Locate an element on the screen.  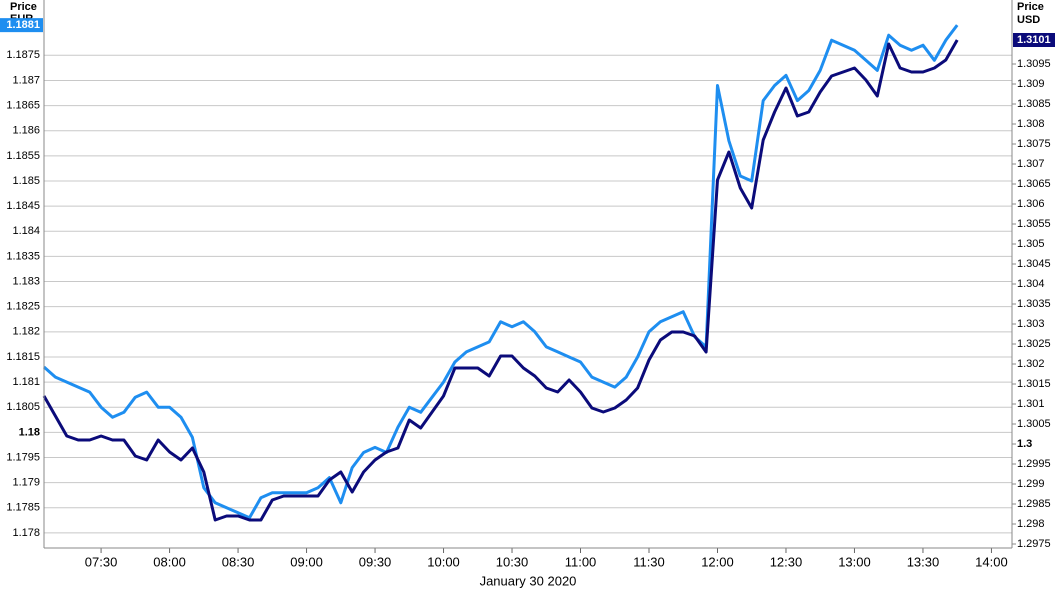
last-price-label: 1.1881 is located at coordinates (23, 25).